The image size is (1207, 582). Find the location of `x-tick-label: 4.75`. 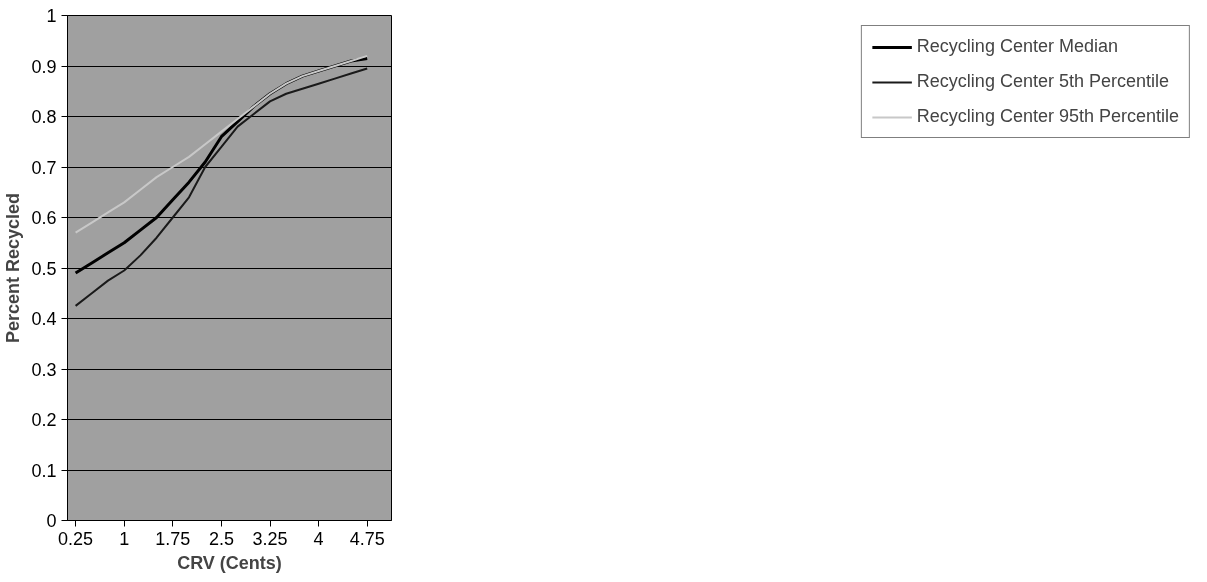

x-tick-label: 4.75 is located at coordinates (367, 538).